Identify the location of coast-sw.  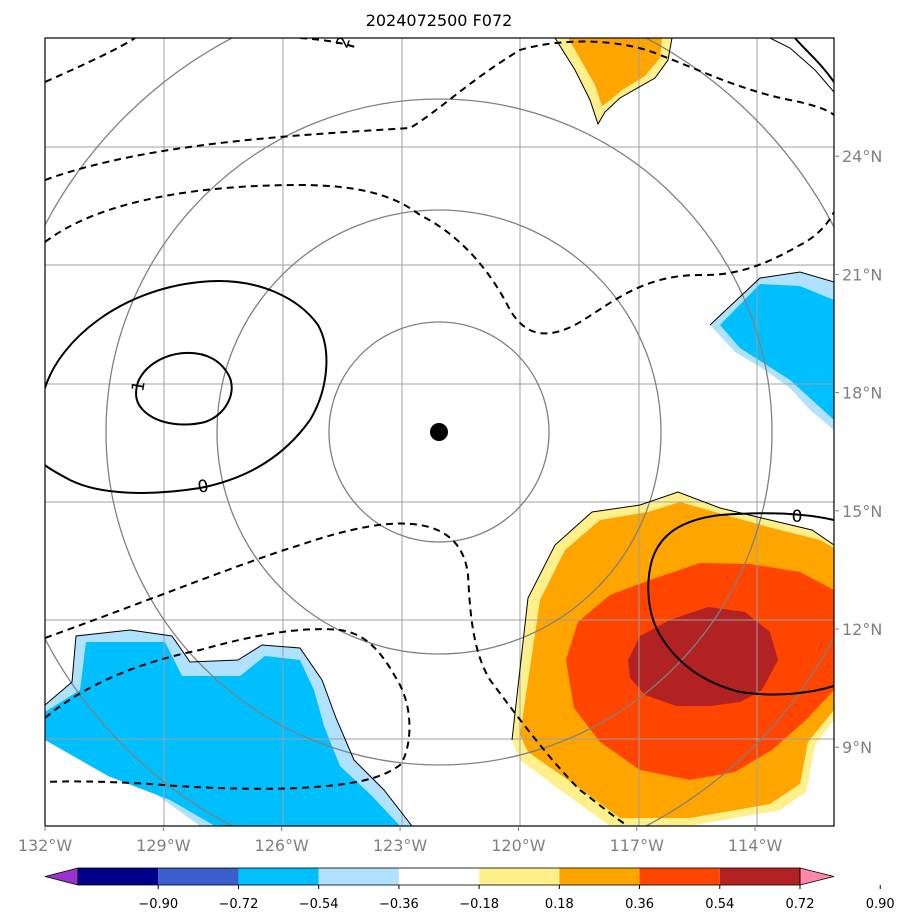
(229, 727).